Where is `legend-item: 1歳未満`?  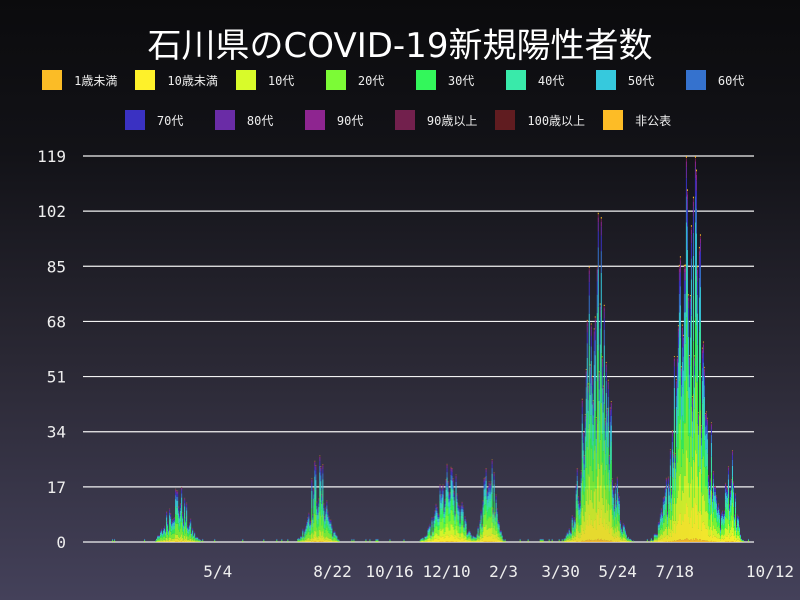 legend-item: 1歳未満 is located at coordinates (79, 80).